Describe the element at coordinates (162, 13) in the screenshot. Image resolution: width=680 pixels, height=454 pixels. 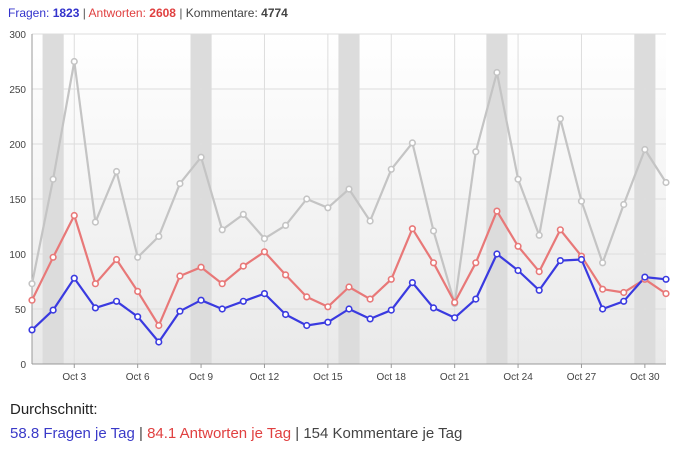
I see `answers-count: 2608` at that location.